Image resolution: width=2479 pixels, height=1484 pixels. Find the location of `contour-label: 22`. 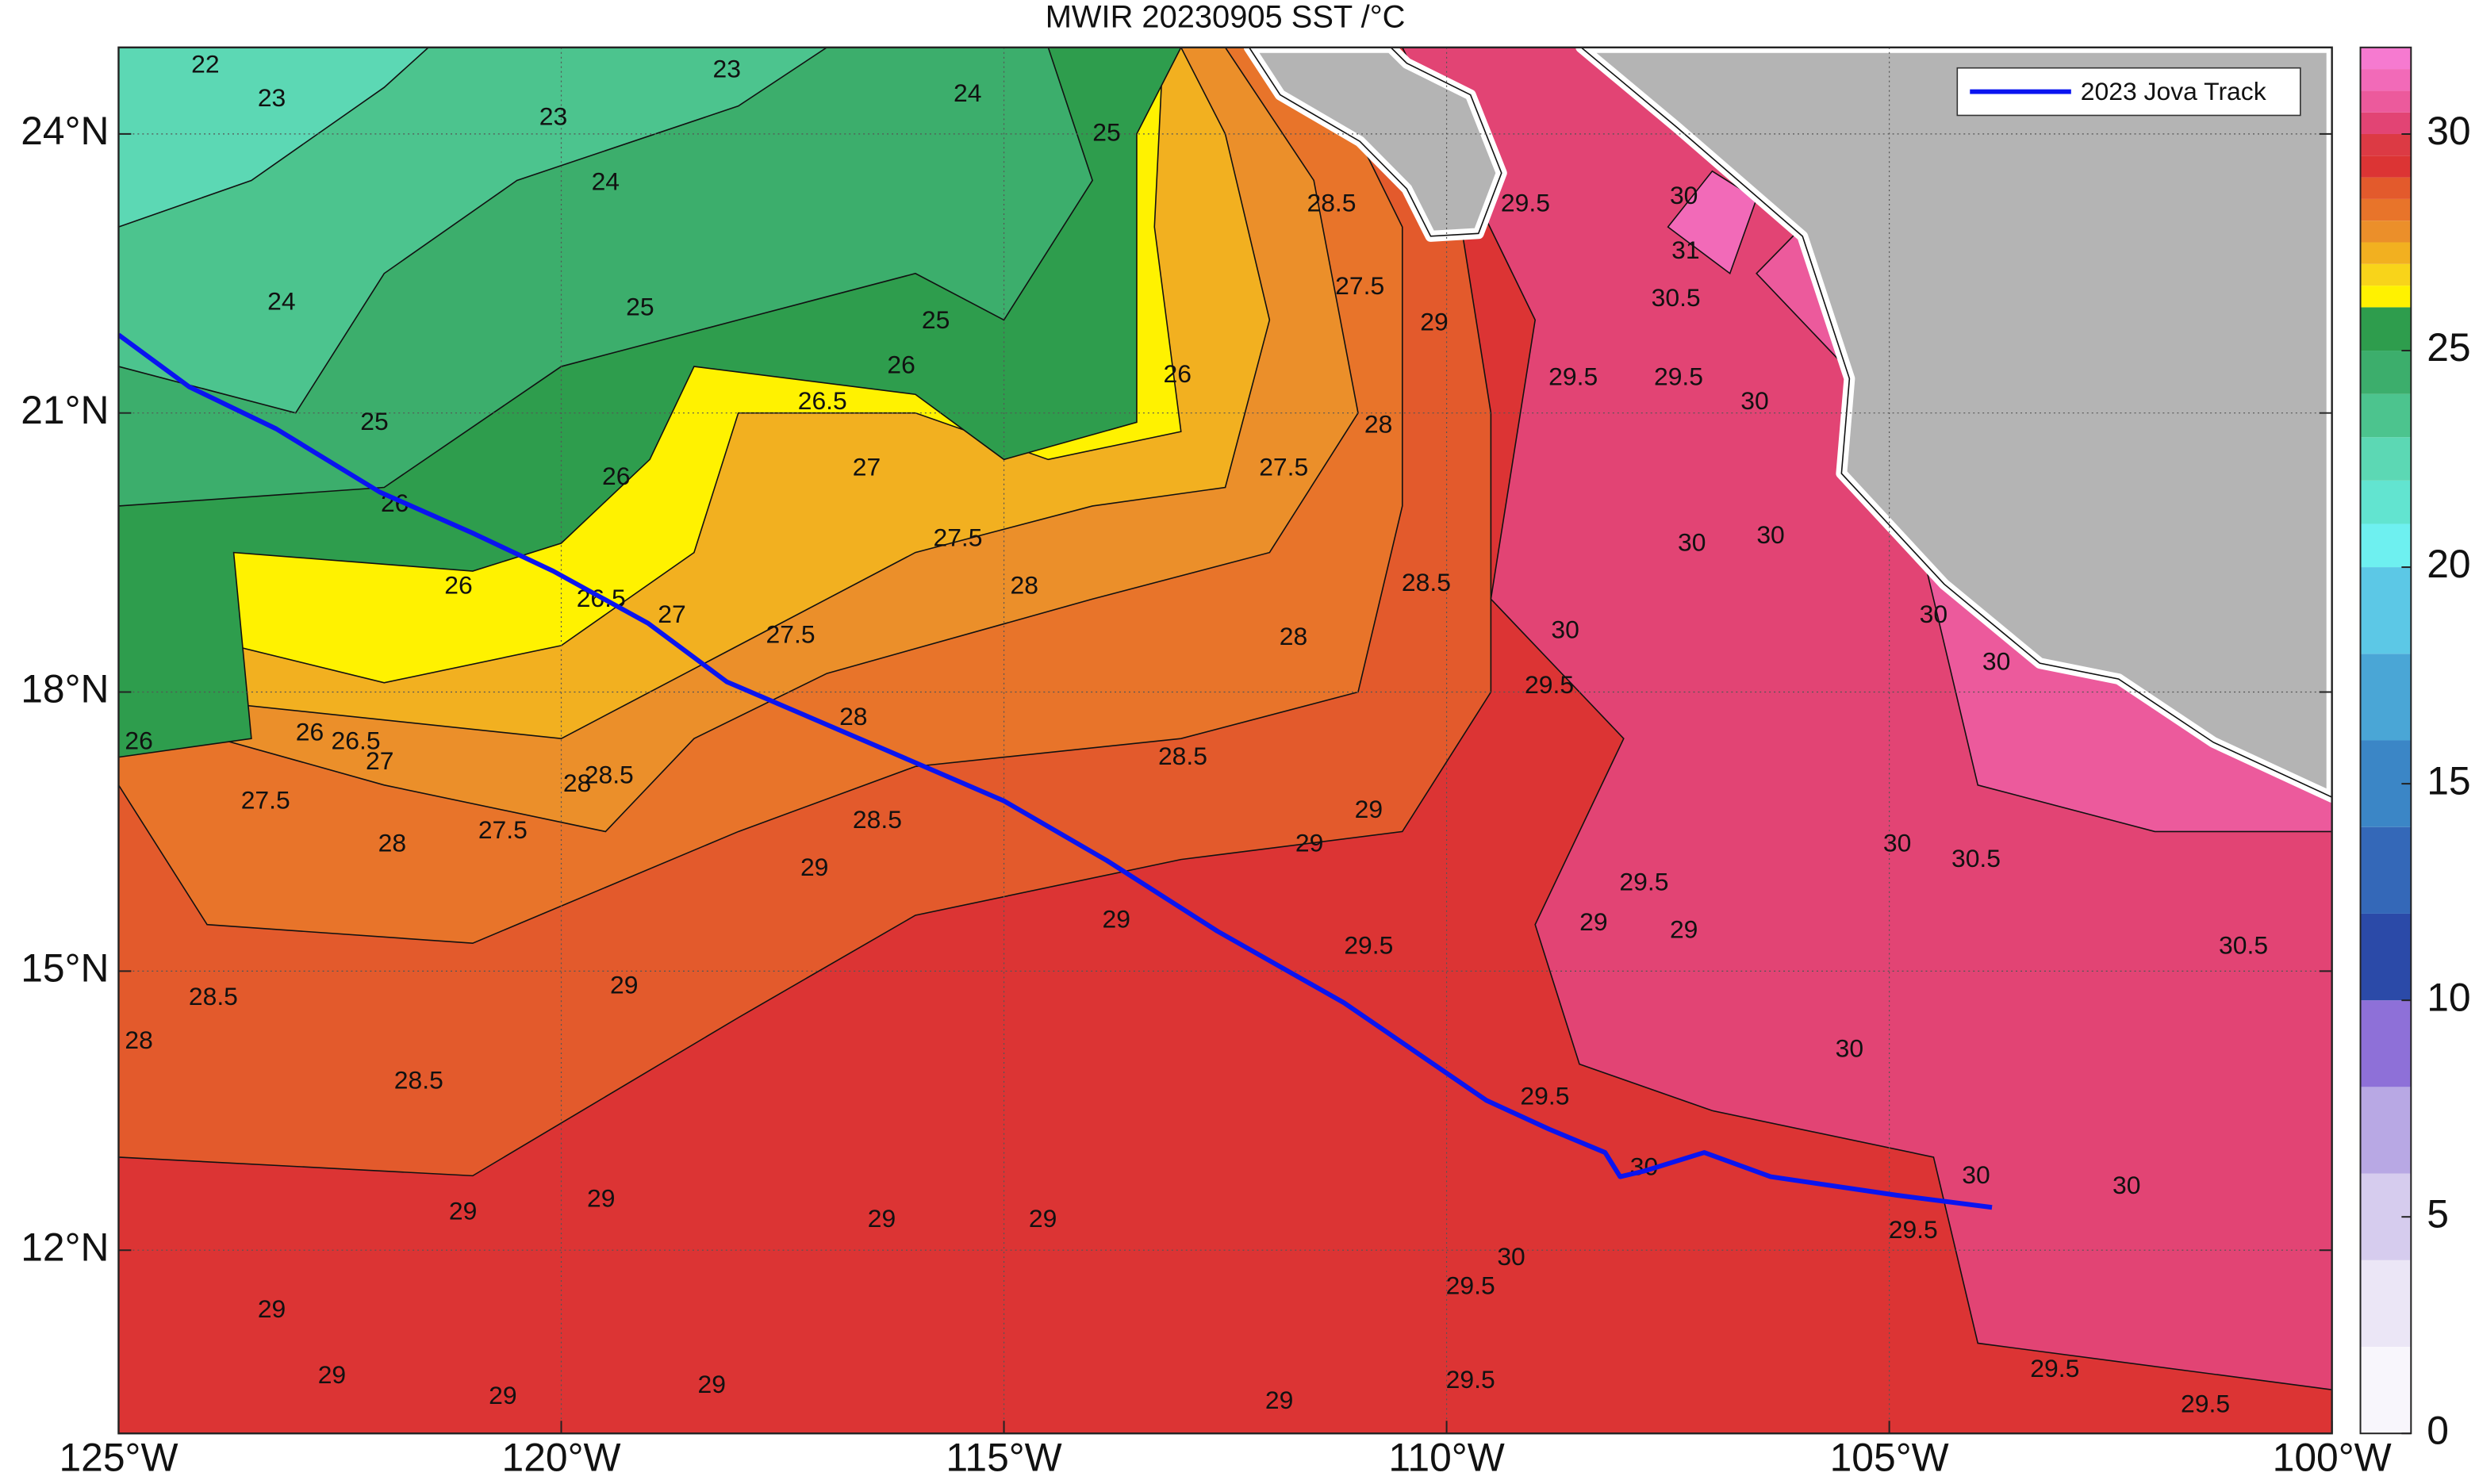

contour-label: 22 is located at coordinates (205, 64).